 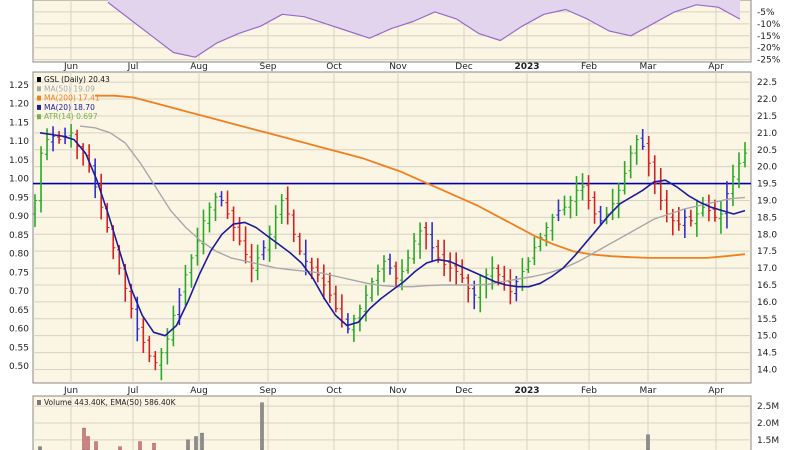 I want to click on top-x-tick-label: Feb, so click(x=589, y=67).